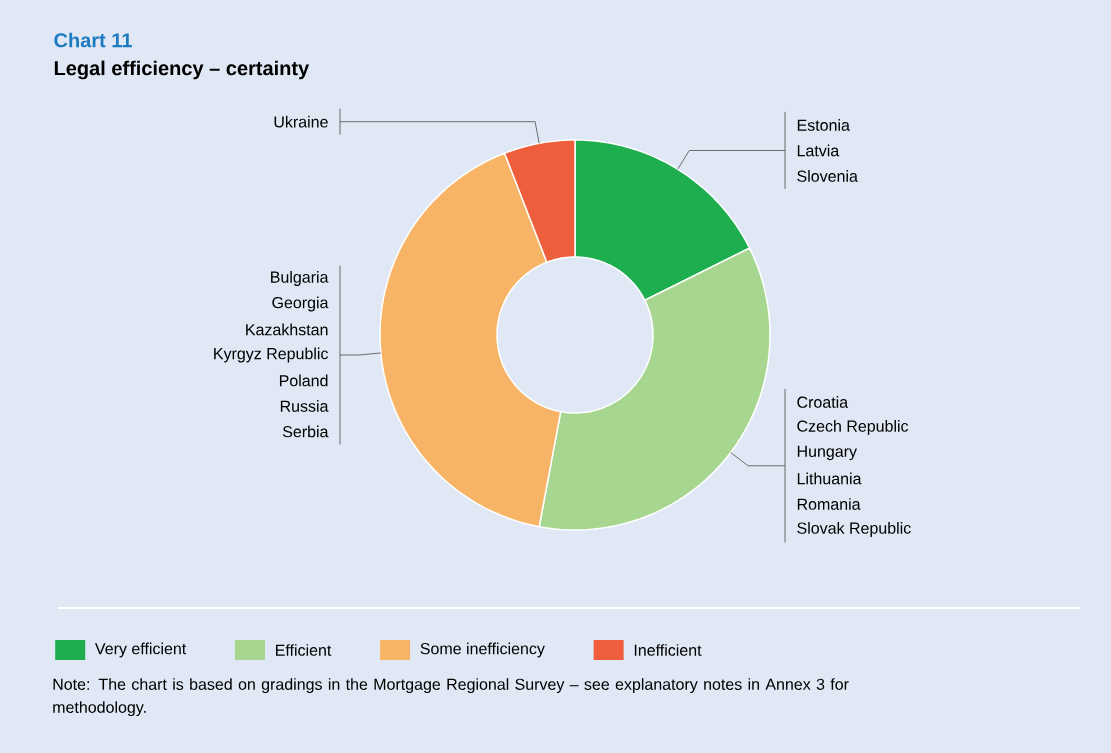 This screenshot has height=753, width=1111. I want to click on chart-subtitle: Legal efficiency – certainty, so click(182, 70).